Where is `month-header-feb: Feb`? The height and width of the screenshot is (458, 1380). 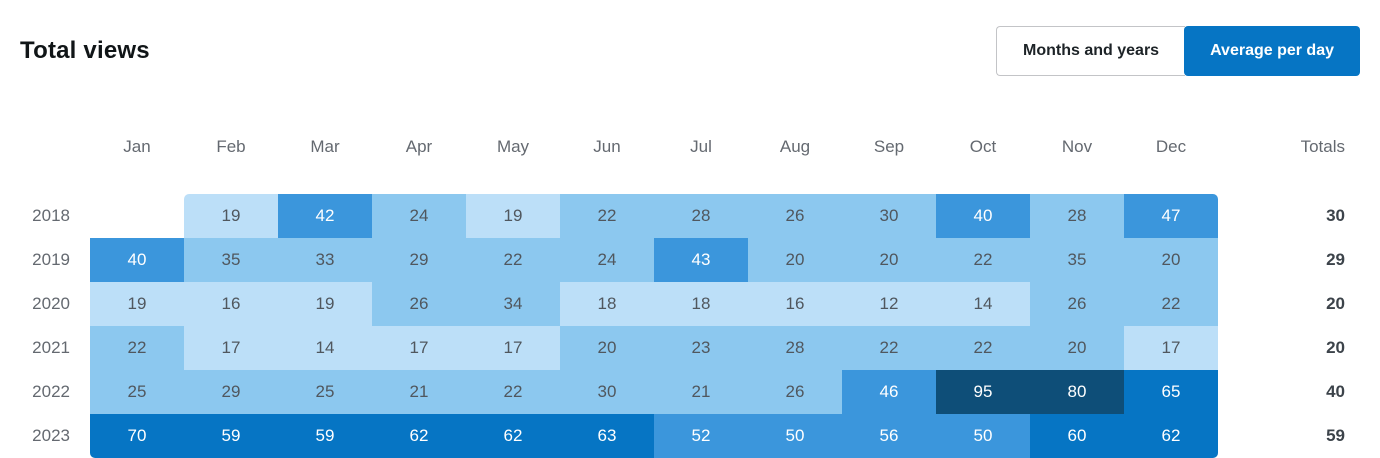
month-header-feb: Feb is located at coordinates (231, 146).